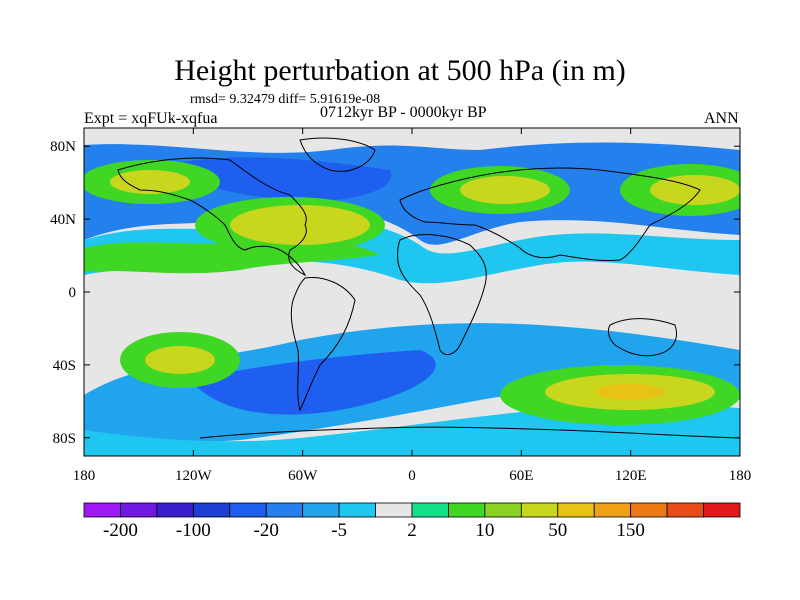  I want to click on colorbar-label: -20, so click(266, 530).